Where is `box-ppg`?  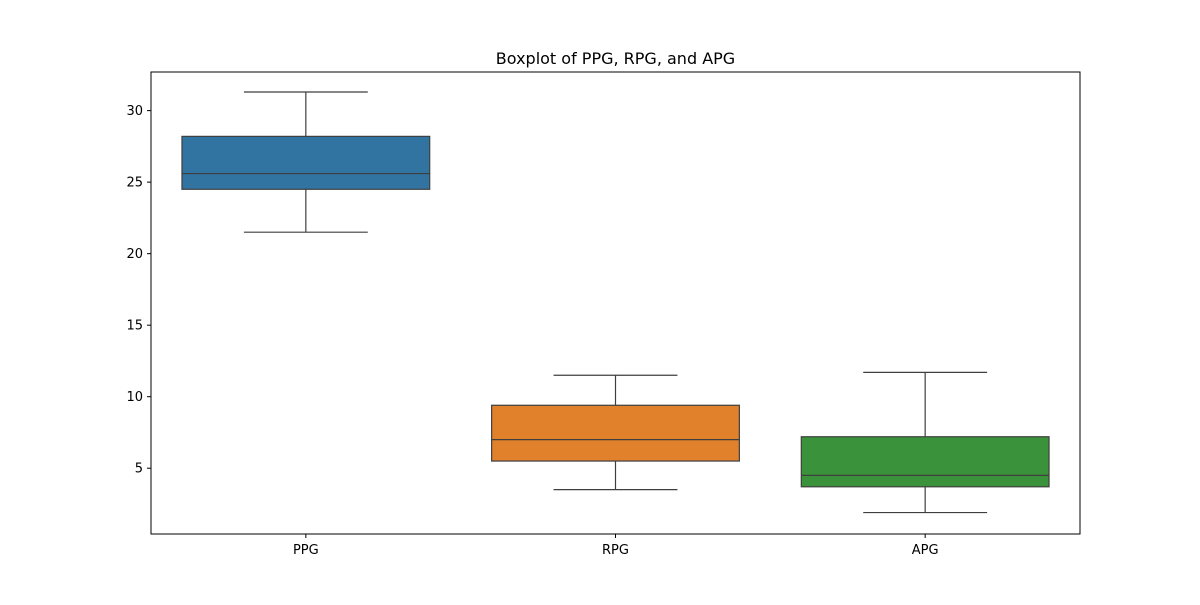
box-ppg is located at coordinates (306, 162).